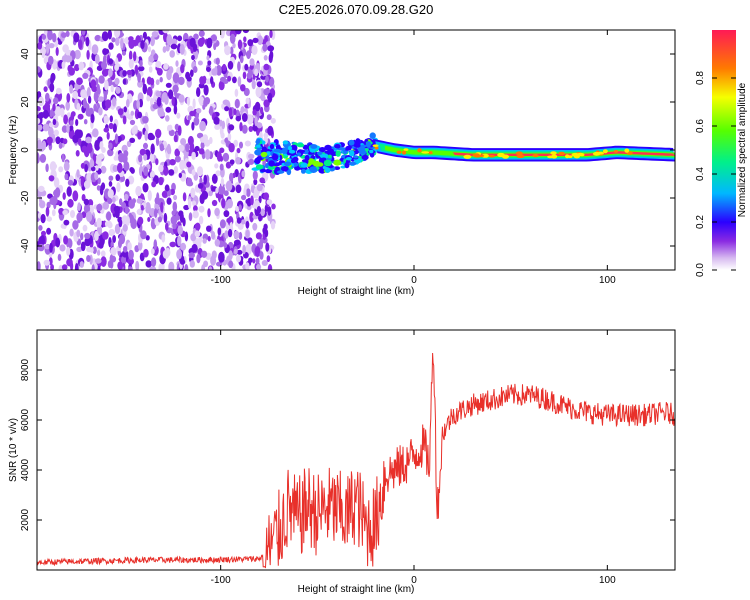  I want to click on signal-peak-spot, so click(520, 156).